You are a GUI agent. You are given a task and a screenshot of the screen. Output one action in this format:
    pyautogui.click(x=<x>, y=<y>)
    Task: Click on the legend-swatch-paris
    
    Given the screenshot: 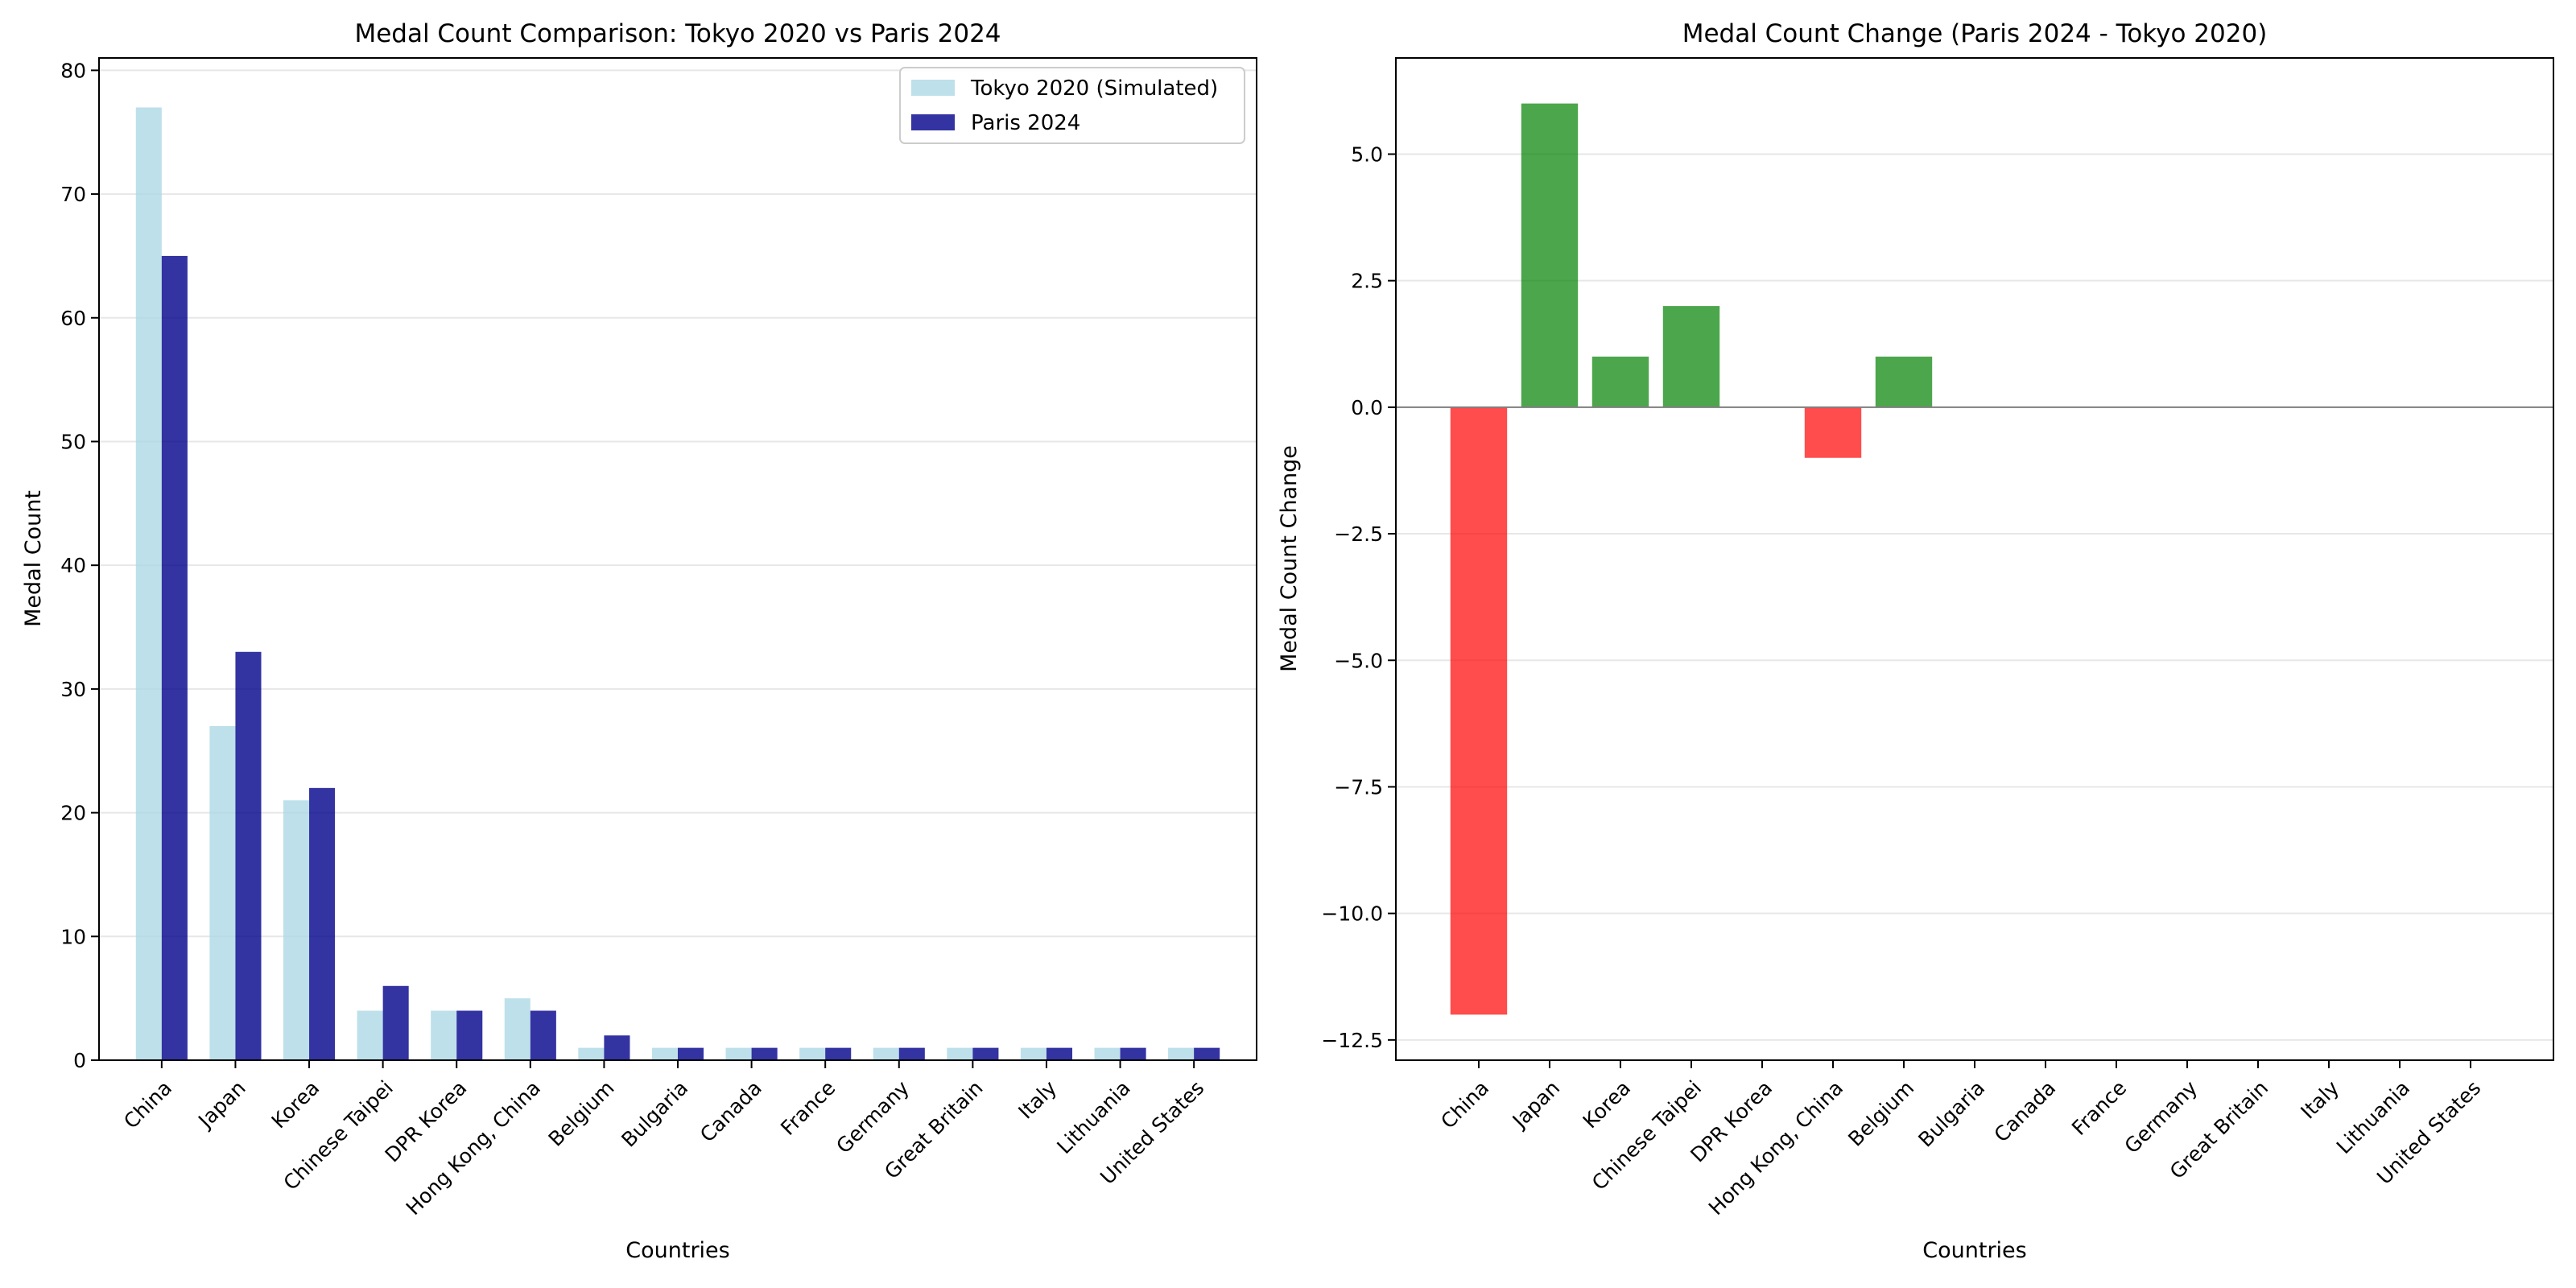 What is the action you would take?
    pyautogui.click(x=933, y=122)
    